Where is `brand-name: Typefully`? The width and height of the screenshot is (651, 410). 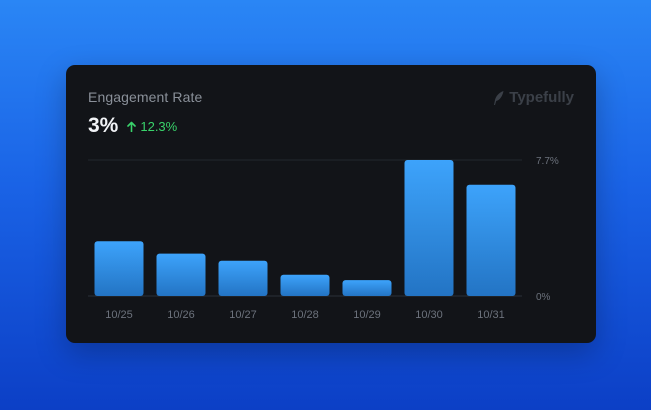
brand-name: Typefully is located at coordinates (541, 97).